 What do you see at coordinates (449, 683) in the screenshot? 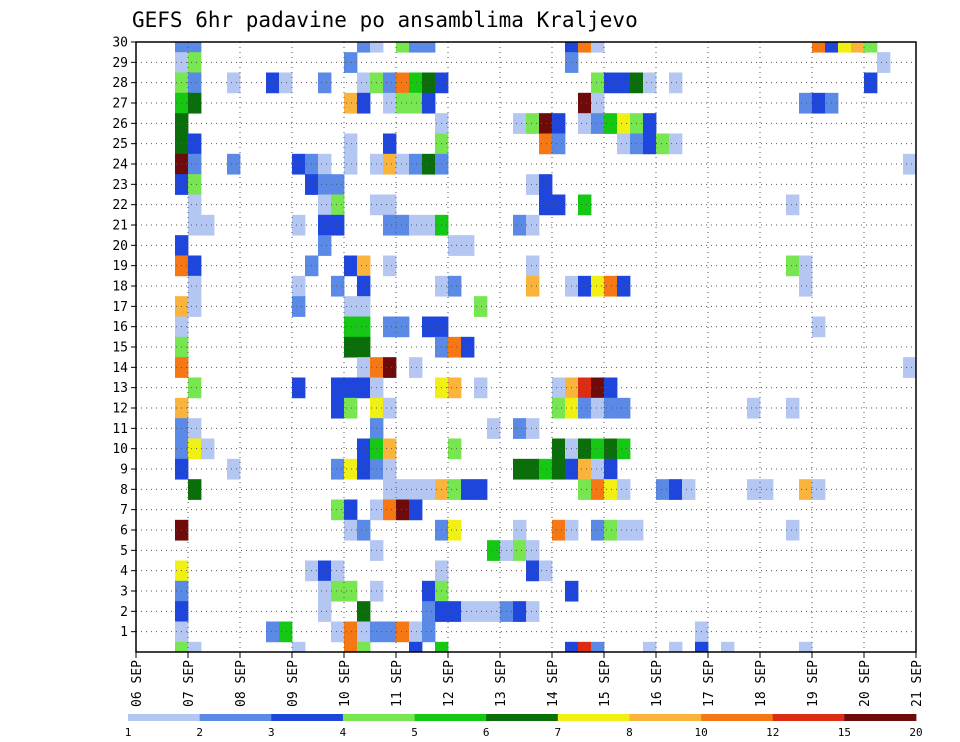
I see `x-tick-label-6: 12 SEP` at bounding box center [449, 683].